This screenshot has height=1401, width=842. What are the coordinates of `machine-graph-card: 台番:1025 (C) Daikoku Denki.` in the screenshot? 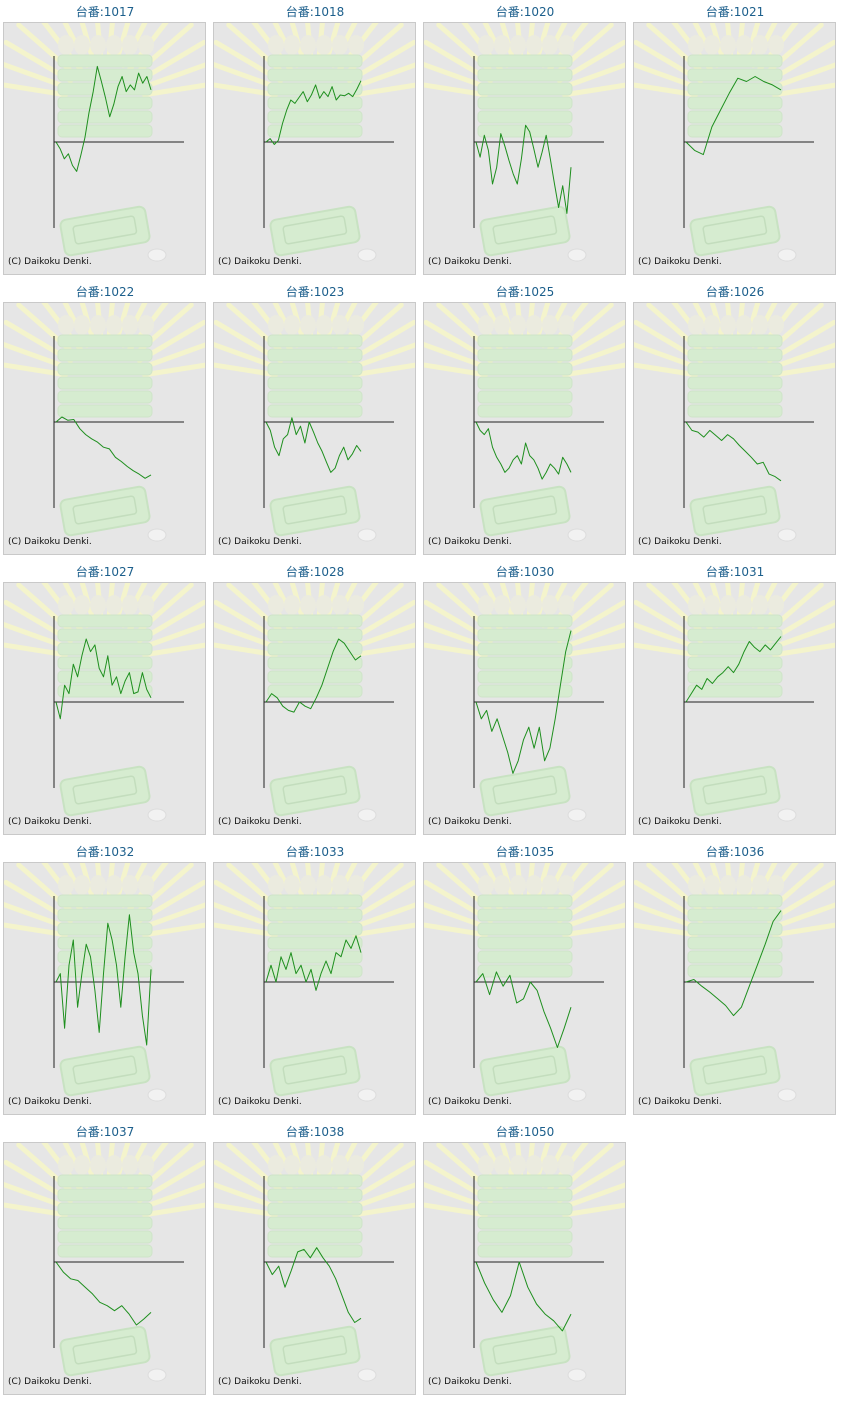 It's located at (525, 420).